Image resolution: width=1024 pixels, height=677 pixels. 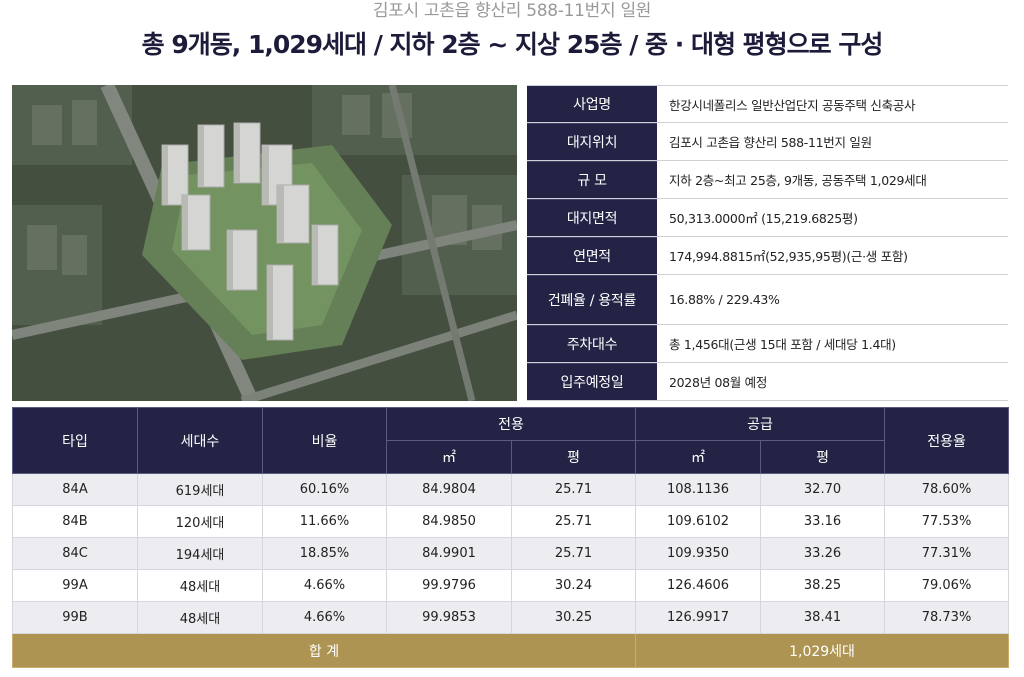 I want to click on total-row: 합 계 1,029세대, so click(x=510, y=650).